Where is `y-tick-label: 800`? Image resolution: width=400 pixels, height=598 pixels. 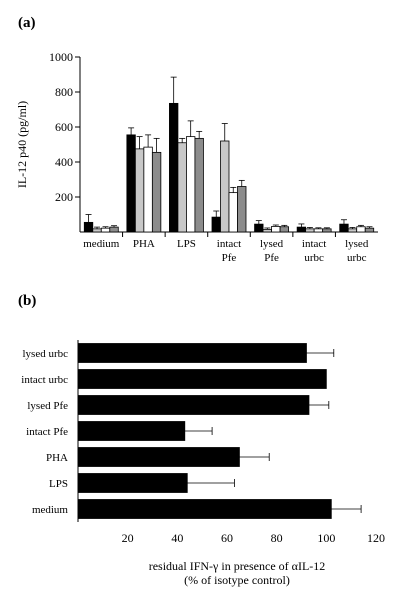 y-tick-label: 800 is located at coordinates (64, 92).